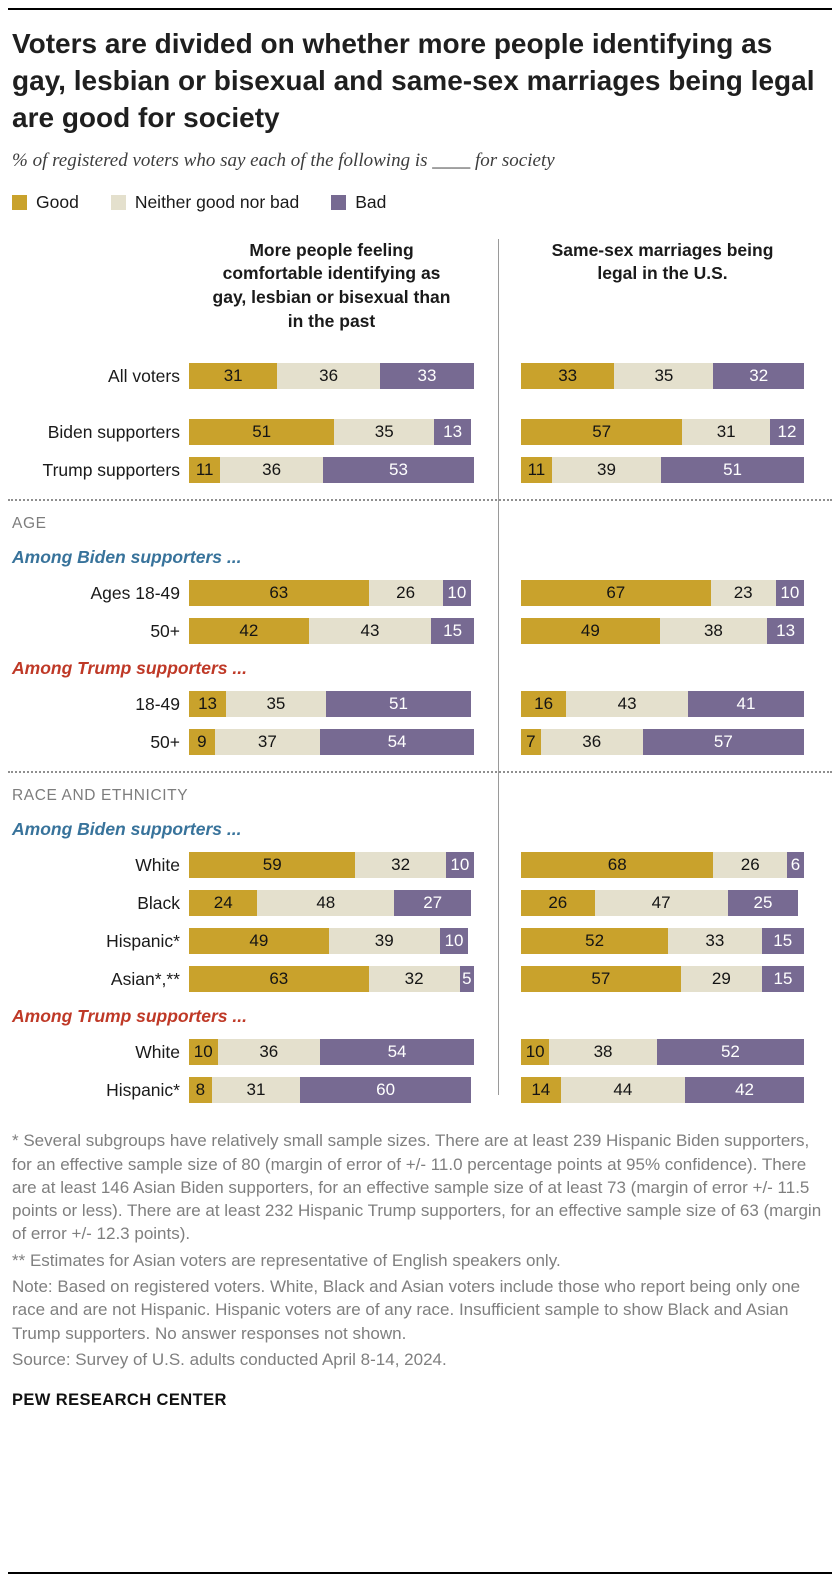  I want to click on row-label: Ages 18-49, so click(135, 592).